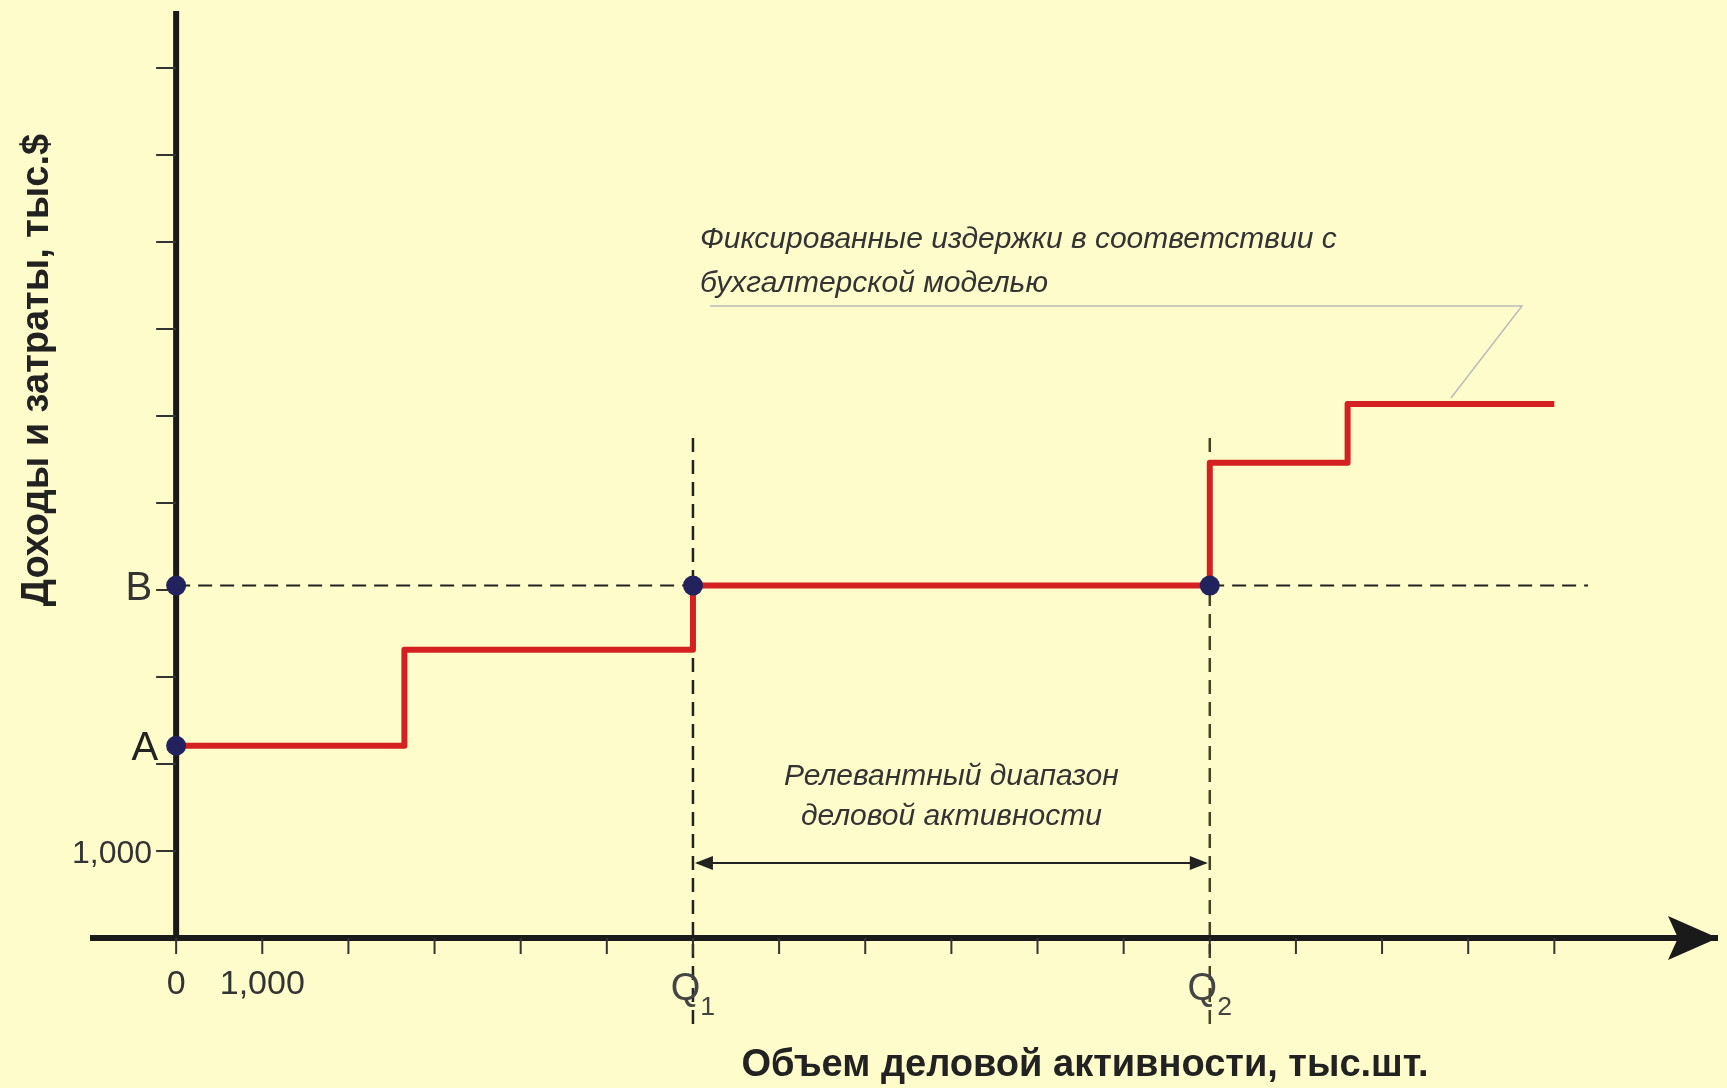  I want to click on ref-line-label: Q$_{1}$, so click(693, 993).